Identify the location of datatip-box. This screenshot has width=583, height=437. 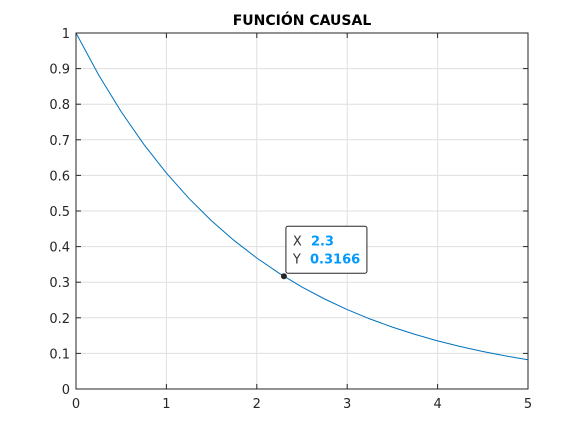
(326, 249).